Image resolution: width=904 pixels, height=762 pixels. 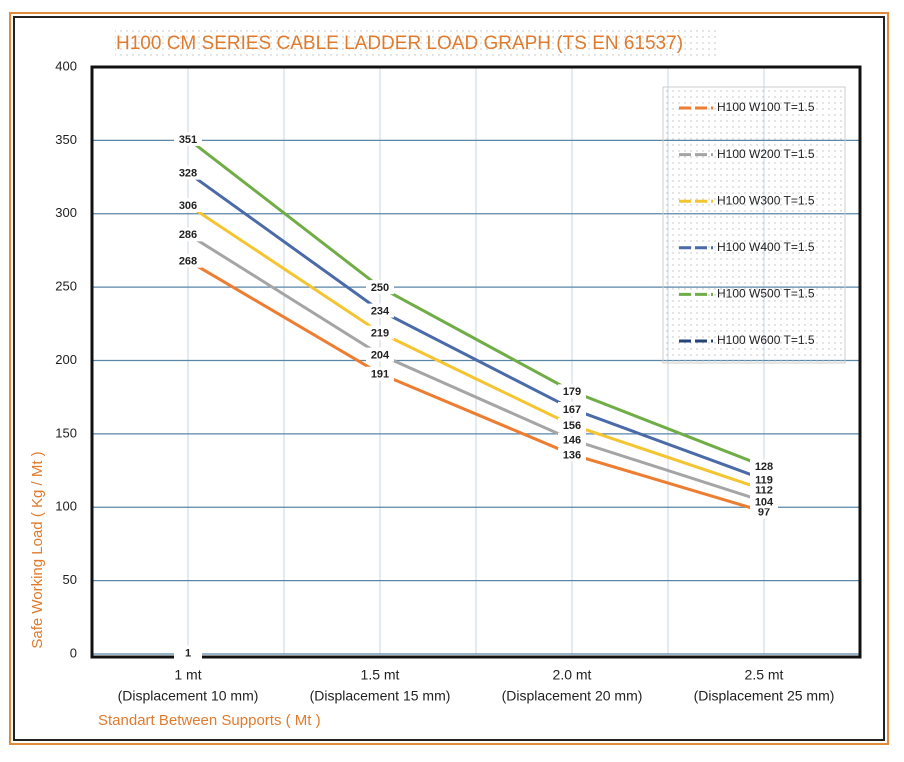 What do you see at coordinates (572, 696) in the screenshot?
I see `x-tick-label: (Displacement 20 mm)` at bounding box center [572, 696].